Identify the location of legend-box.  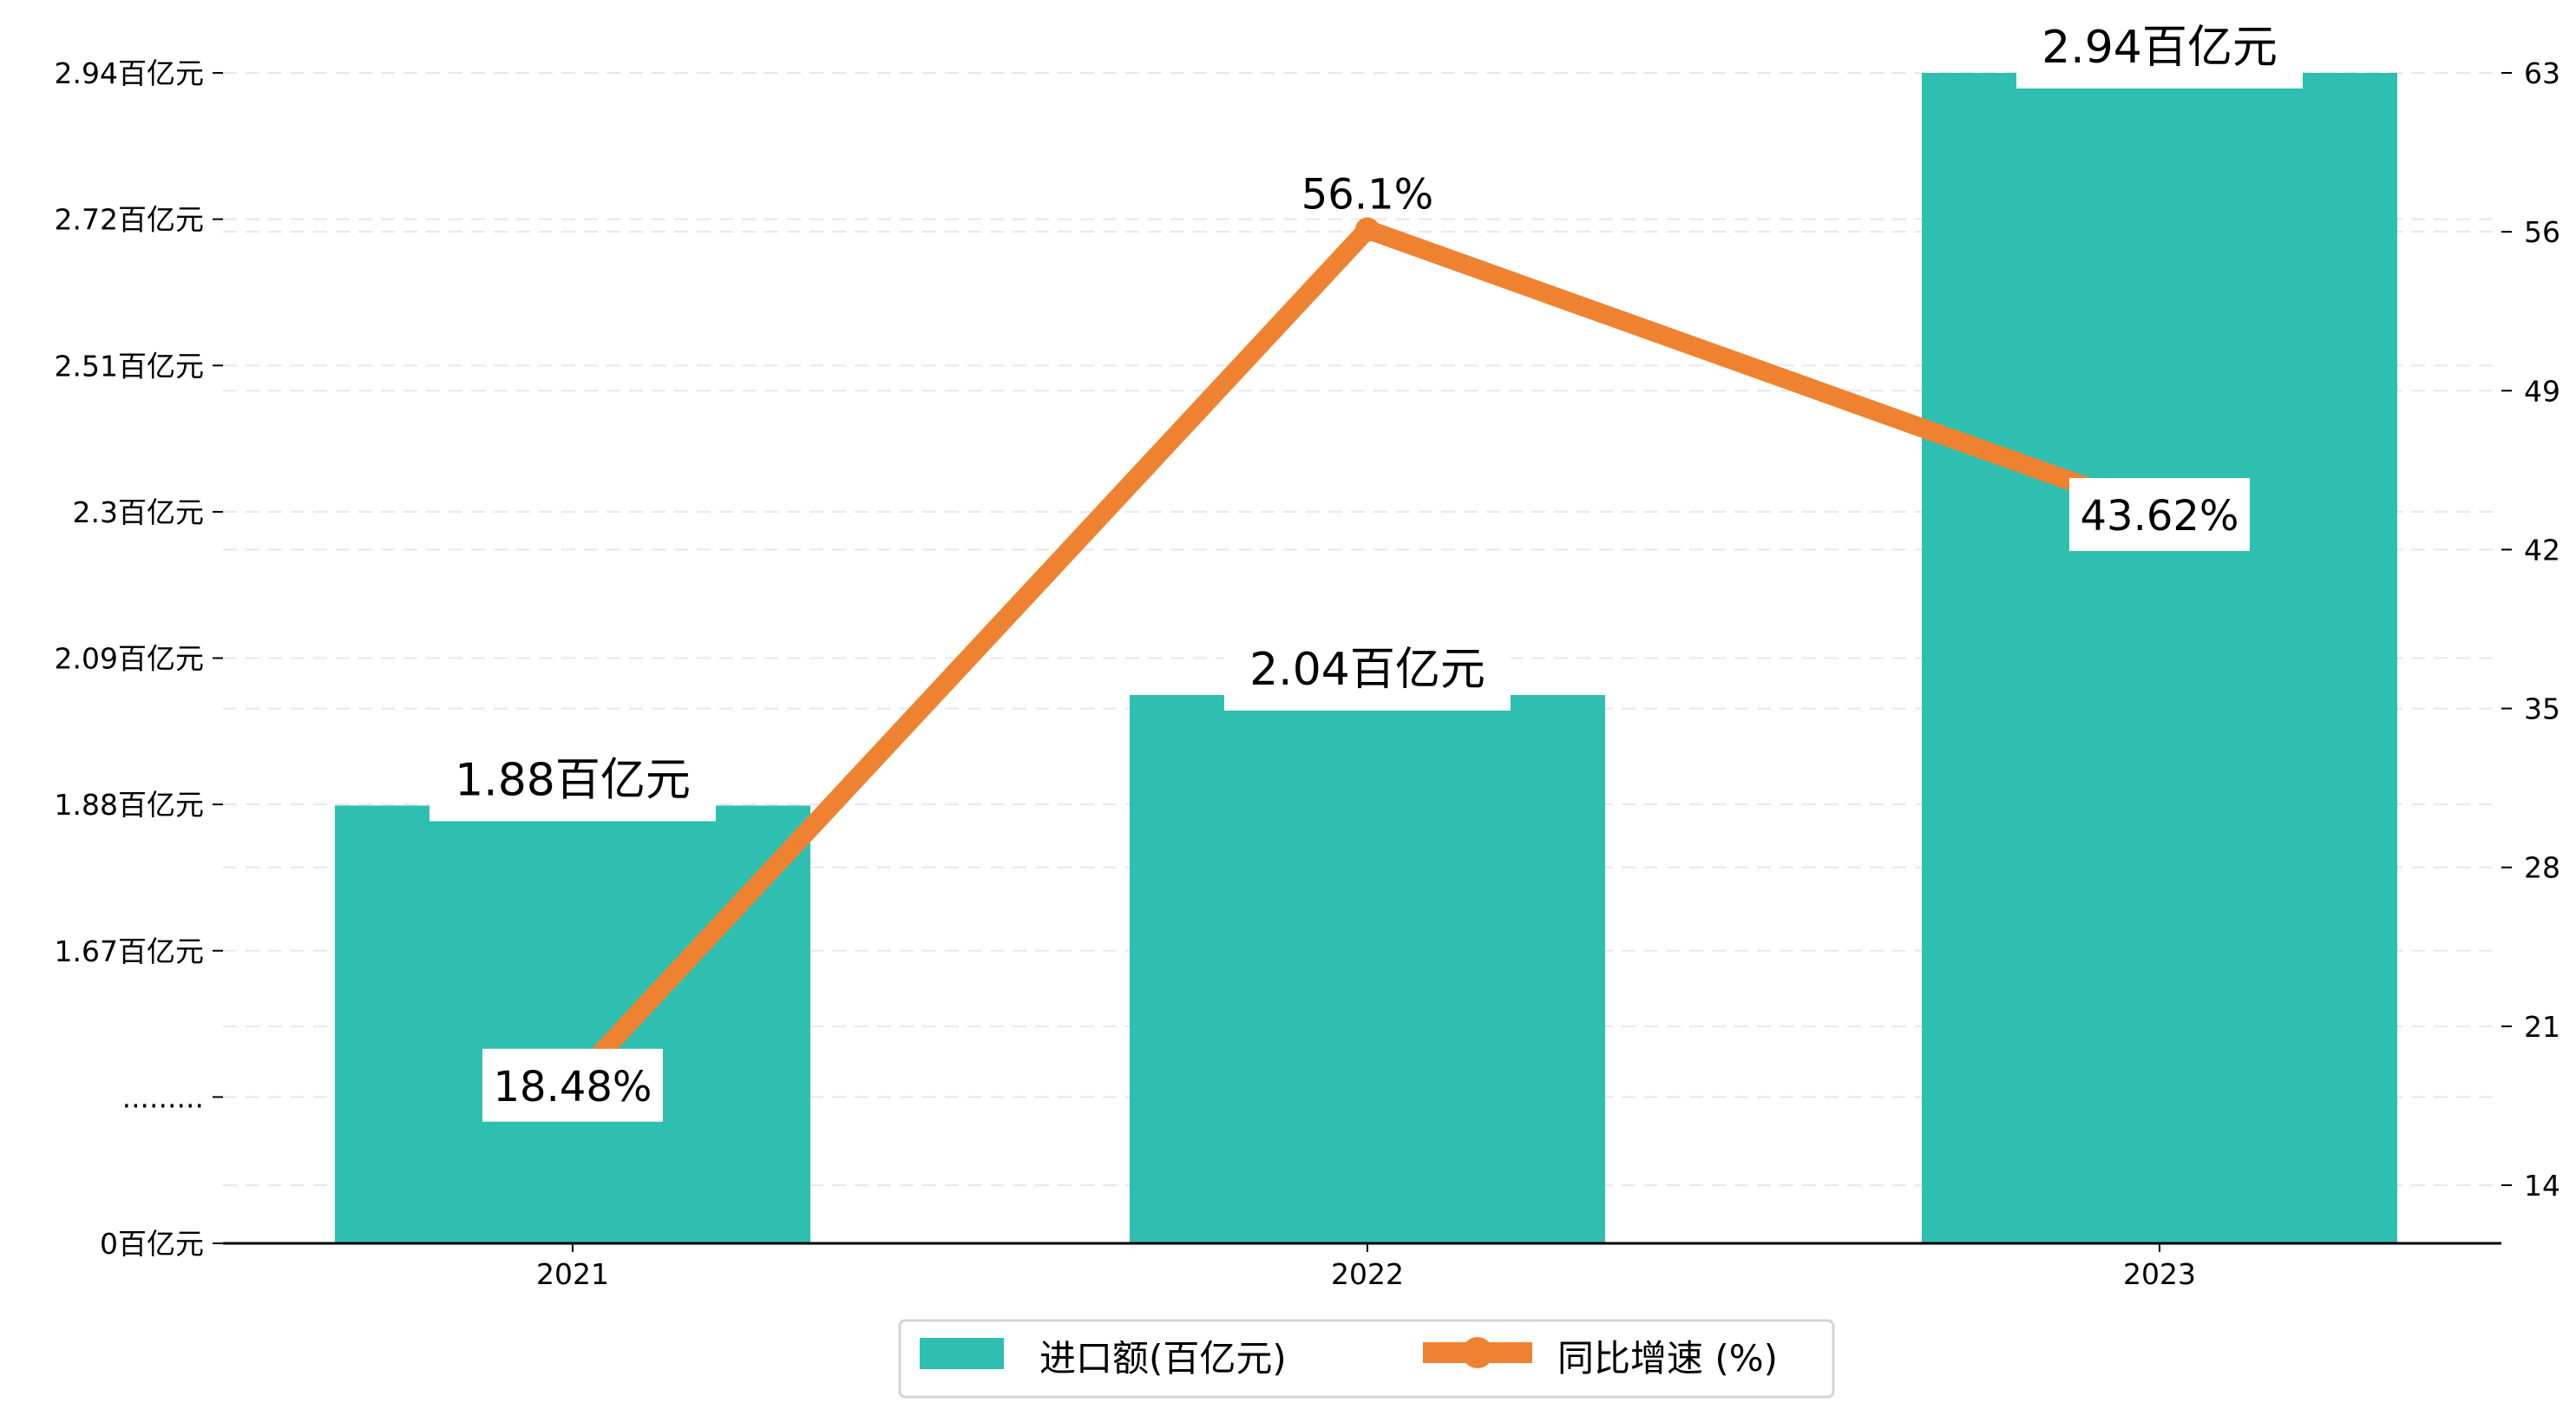
(1366, 1359).